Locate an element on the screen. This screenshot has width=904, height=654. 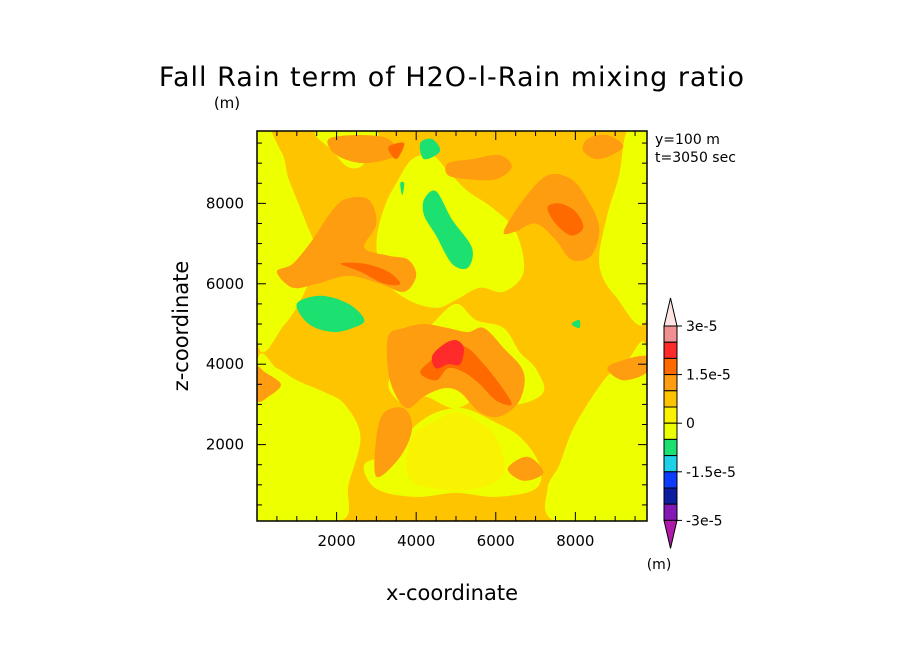
x-tick-label: 4000 is located at coordinates (416, 541).